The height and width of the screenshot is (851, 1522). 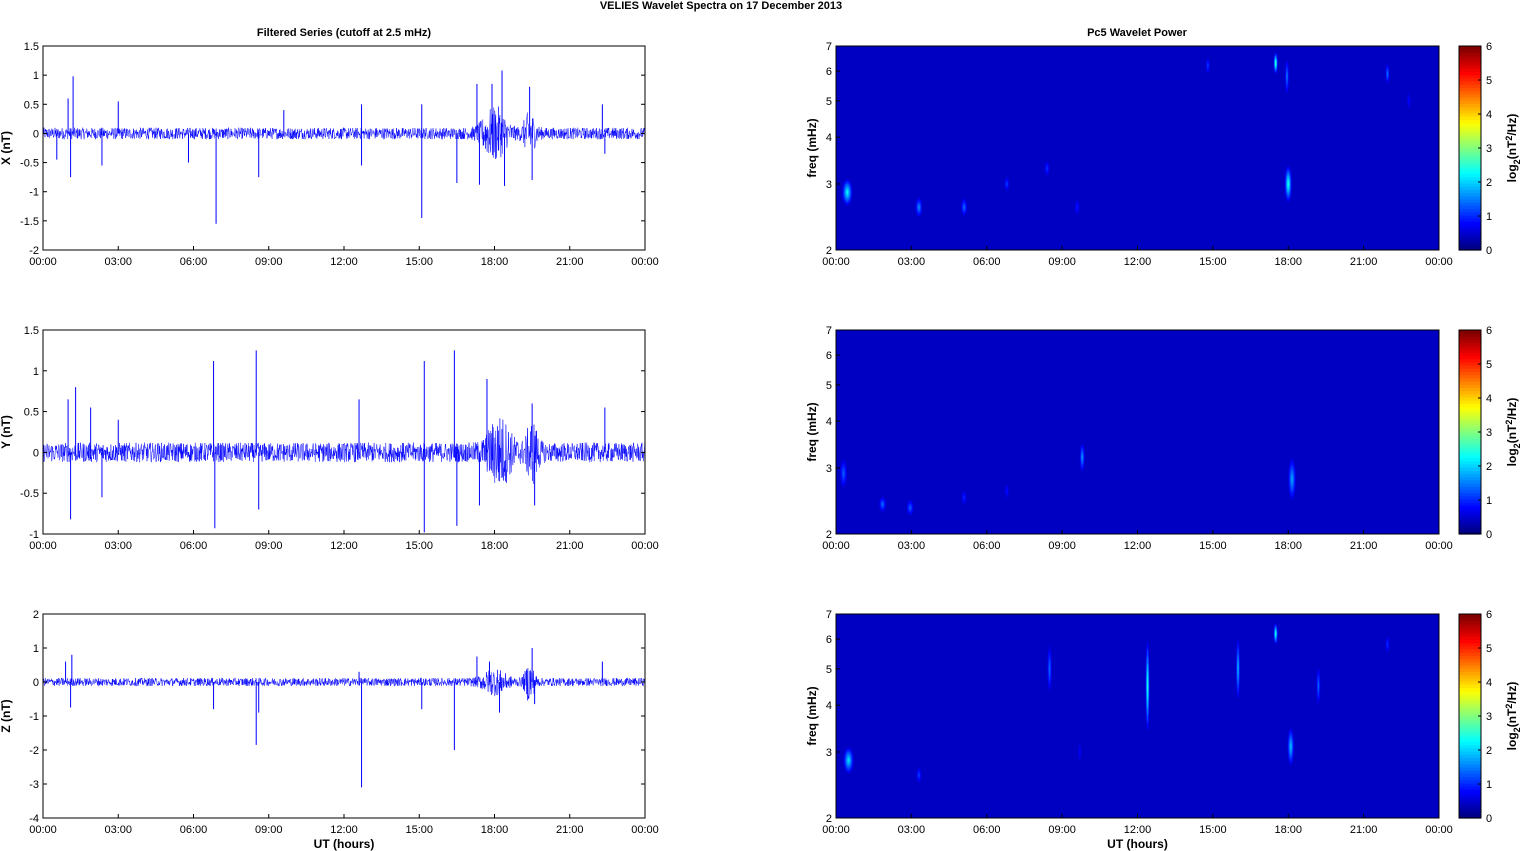 What do you see at coordinates (1137, 844) in the screenshot?
I see `x-axis-label: UT (hours)` at bounding box center [1137, 844].